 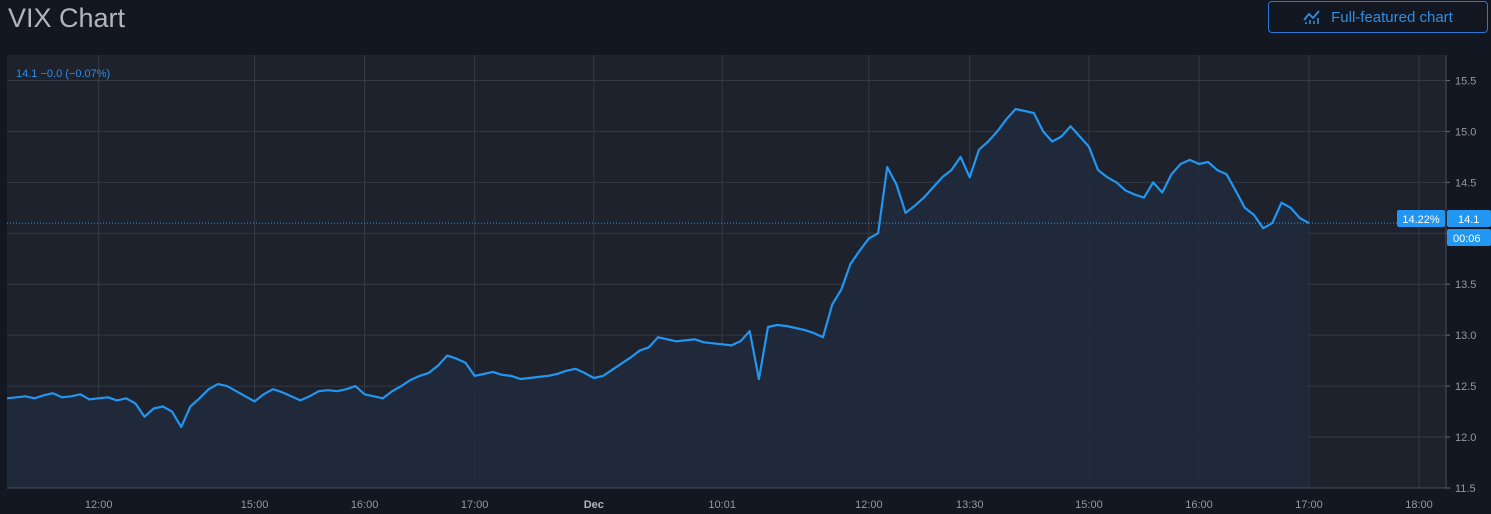 I want to click on y-tick-label: 14.5, so click(x=1465, y=183).